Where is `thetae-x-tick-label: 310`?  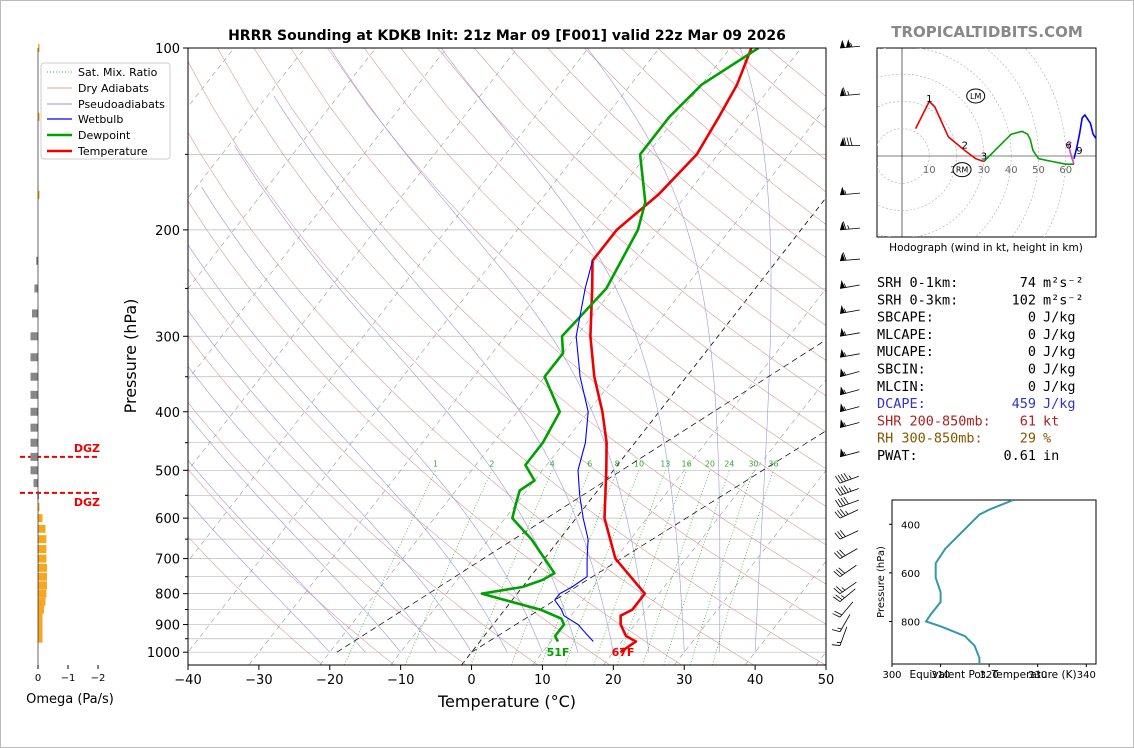 thetae-x-tick-label: 310 is located at coordinates (940, 675).